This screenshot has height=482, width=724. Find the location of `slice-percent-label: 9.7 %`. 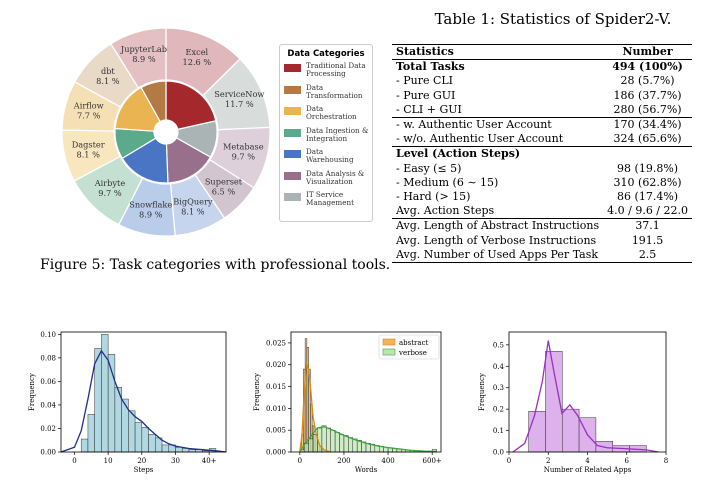

slice-percent-label: 9.7 % is located at coordinates (244, 157).